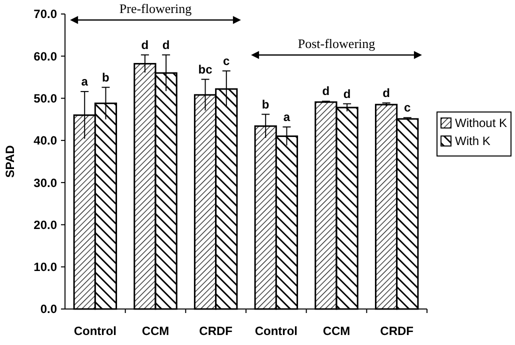  I want to click on legend-label: Without K, so click(481, 123).